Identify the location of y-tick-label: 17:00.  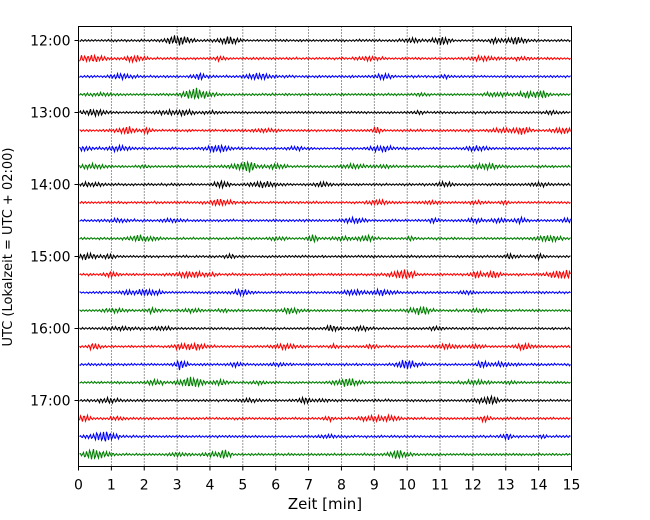
(50, 402).